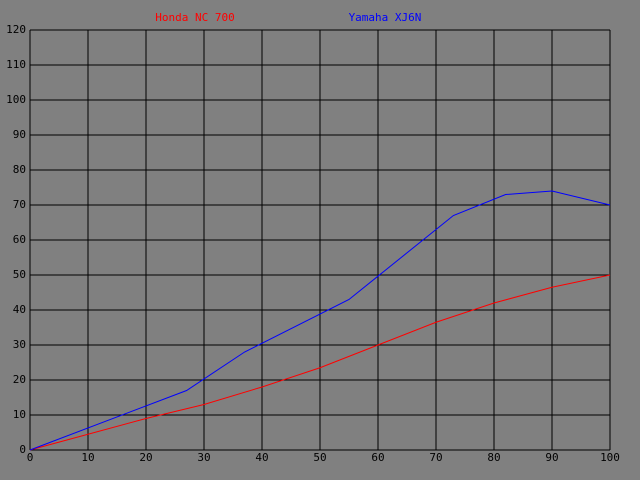  I want to click on x-tick-label: 80, so click(493, 457).